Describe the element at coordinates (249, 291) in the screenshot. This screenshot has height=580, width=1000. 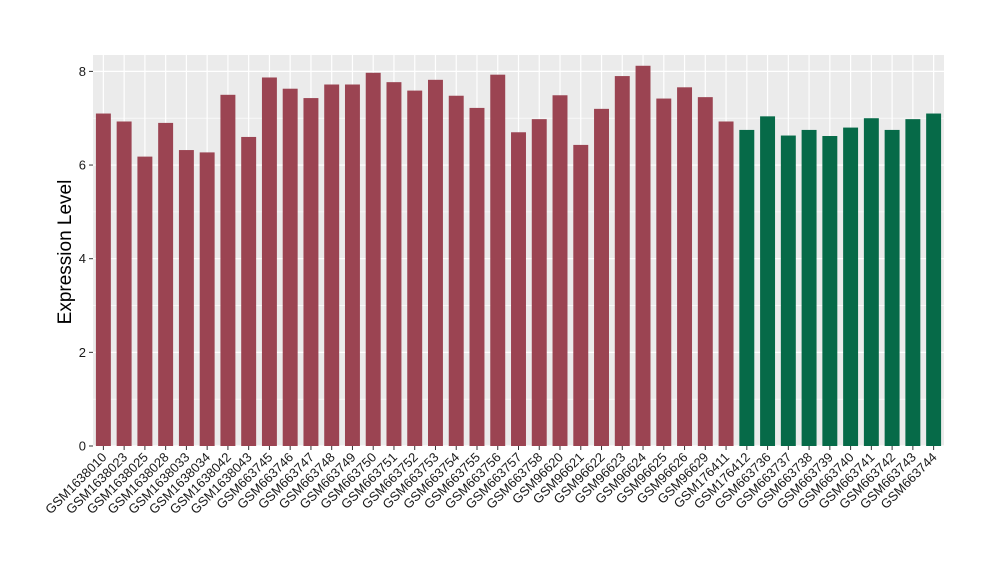
I see `bar-GSM1638043` at that location.